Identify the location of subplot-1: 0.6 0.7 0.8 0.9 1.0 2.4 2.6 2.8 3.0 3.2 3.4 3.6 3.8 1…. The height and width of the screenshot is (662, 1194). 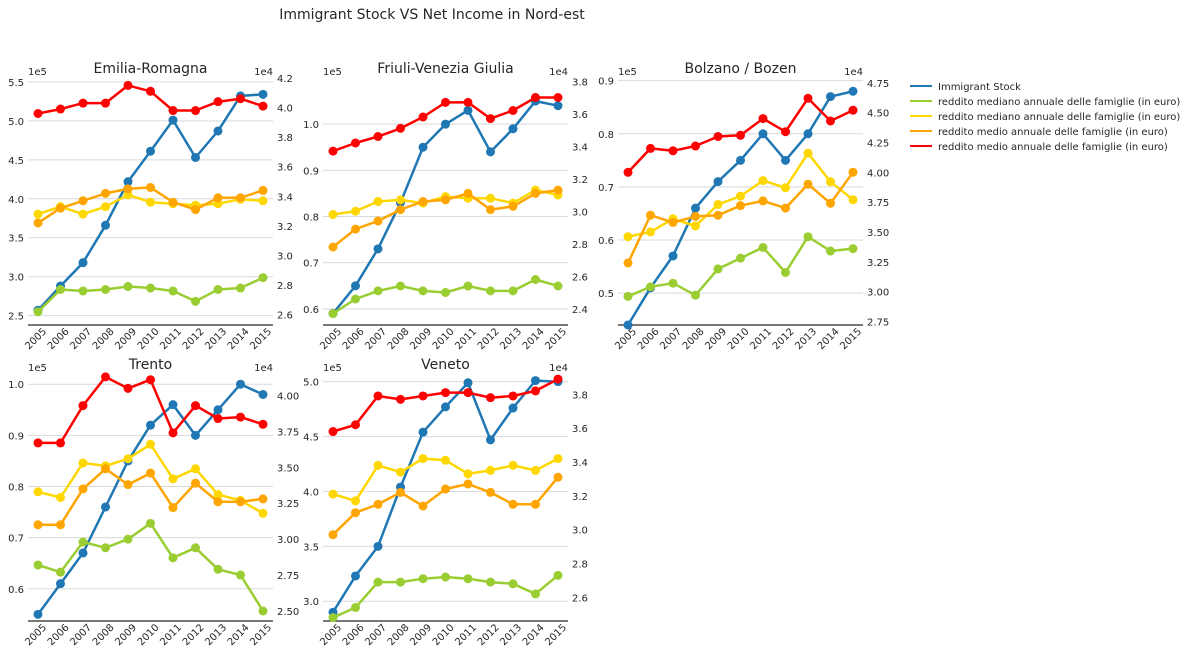
(445, 206).